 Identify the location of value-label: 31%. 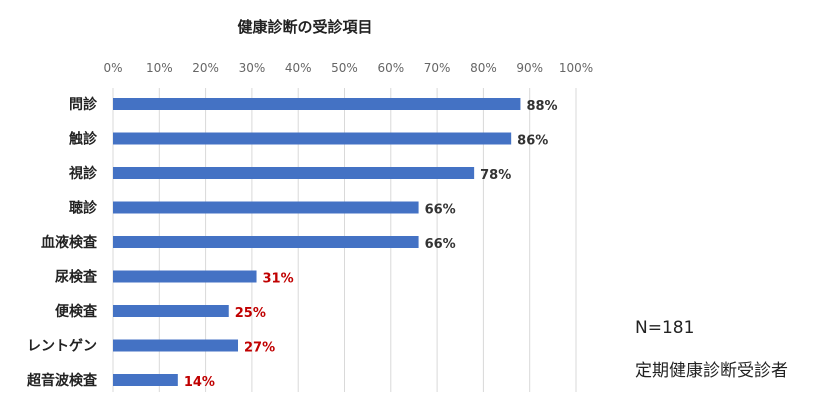
(278, 279).